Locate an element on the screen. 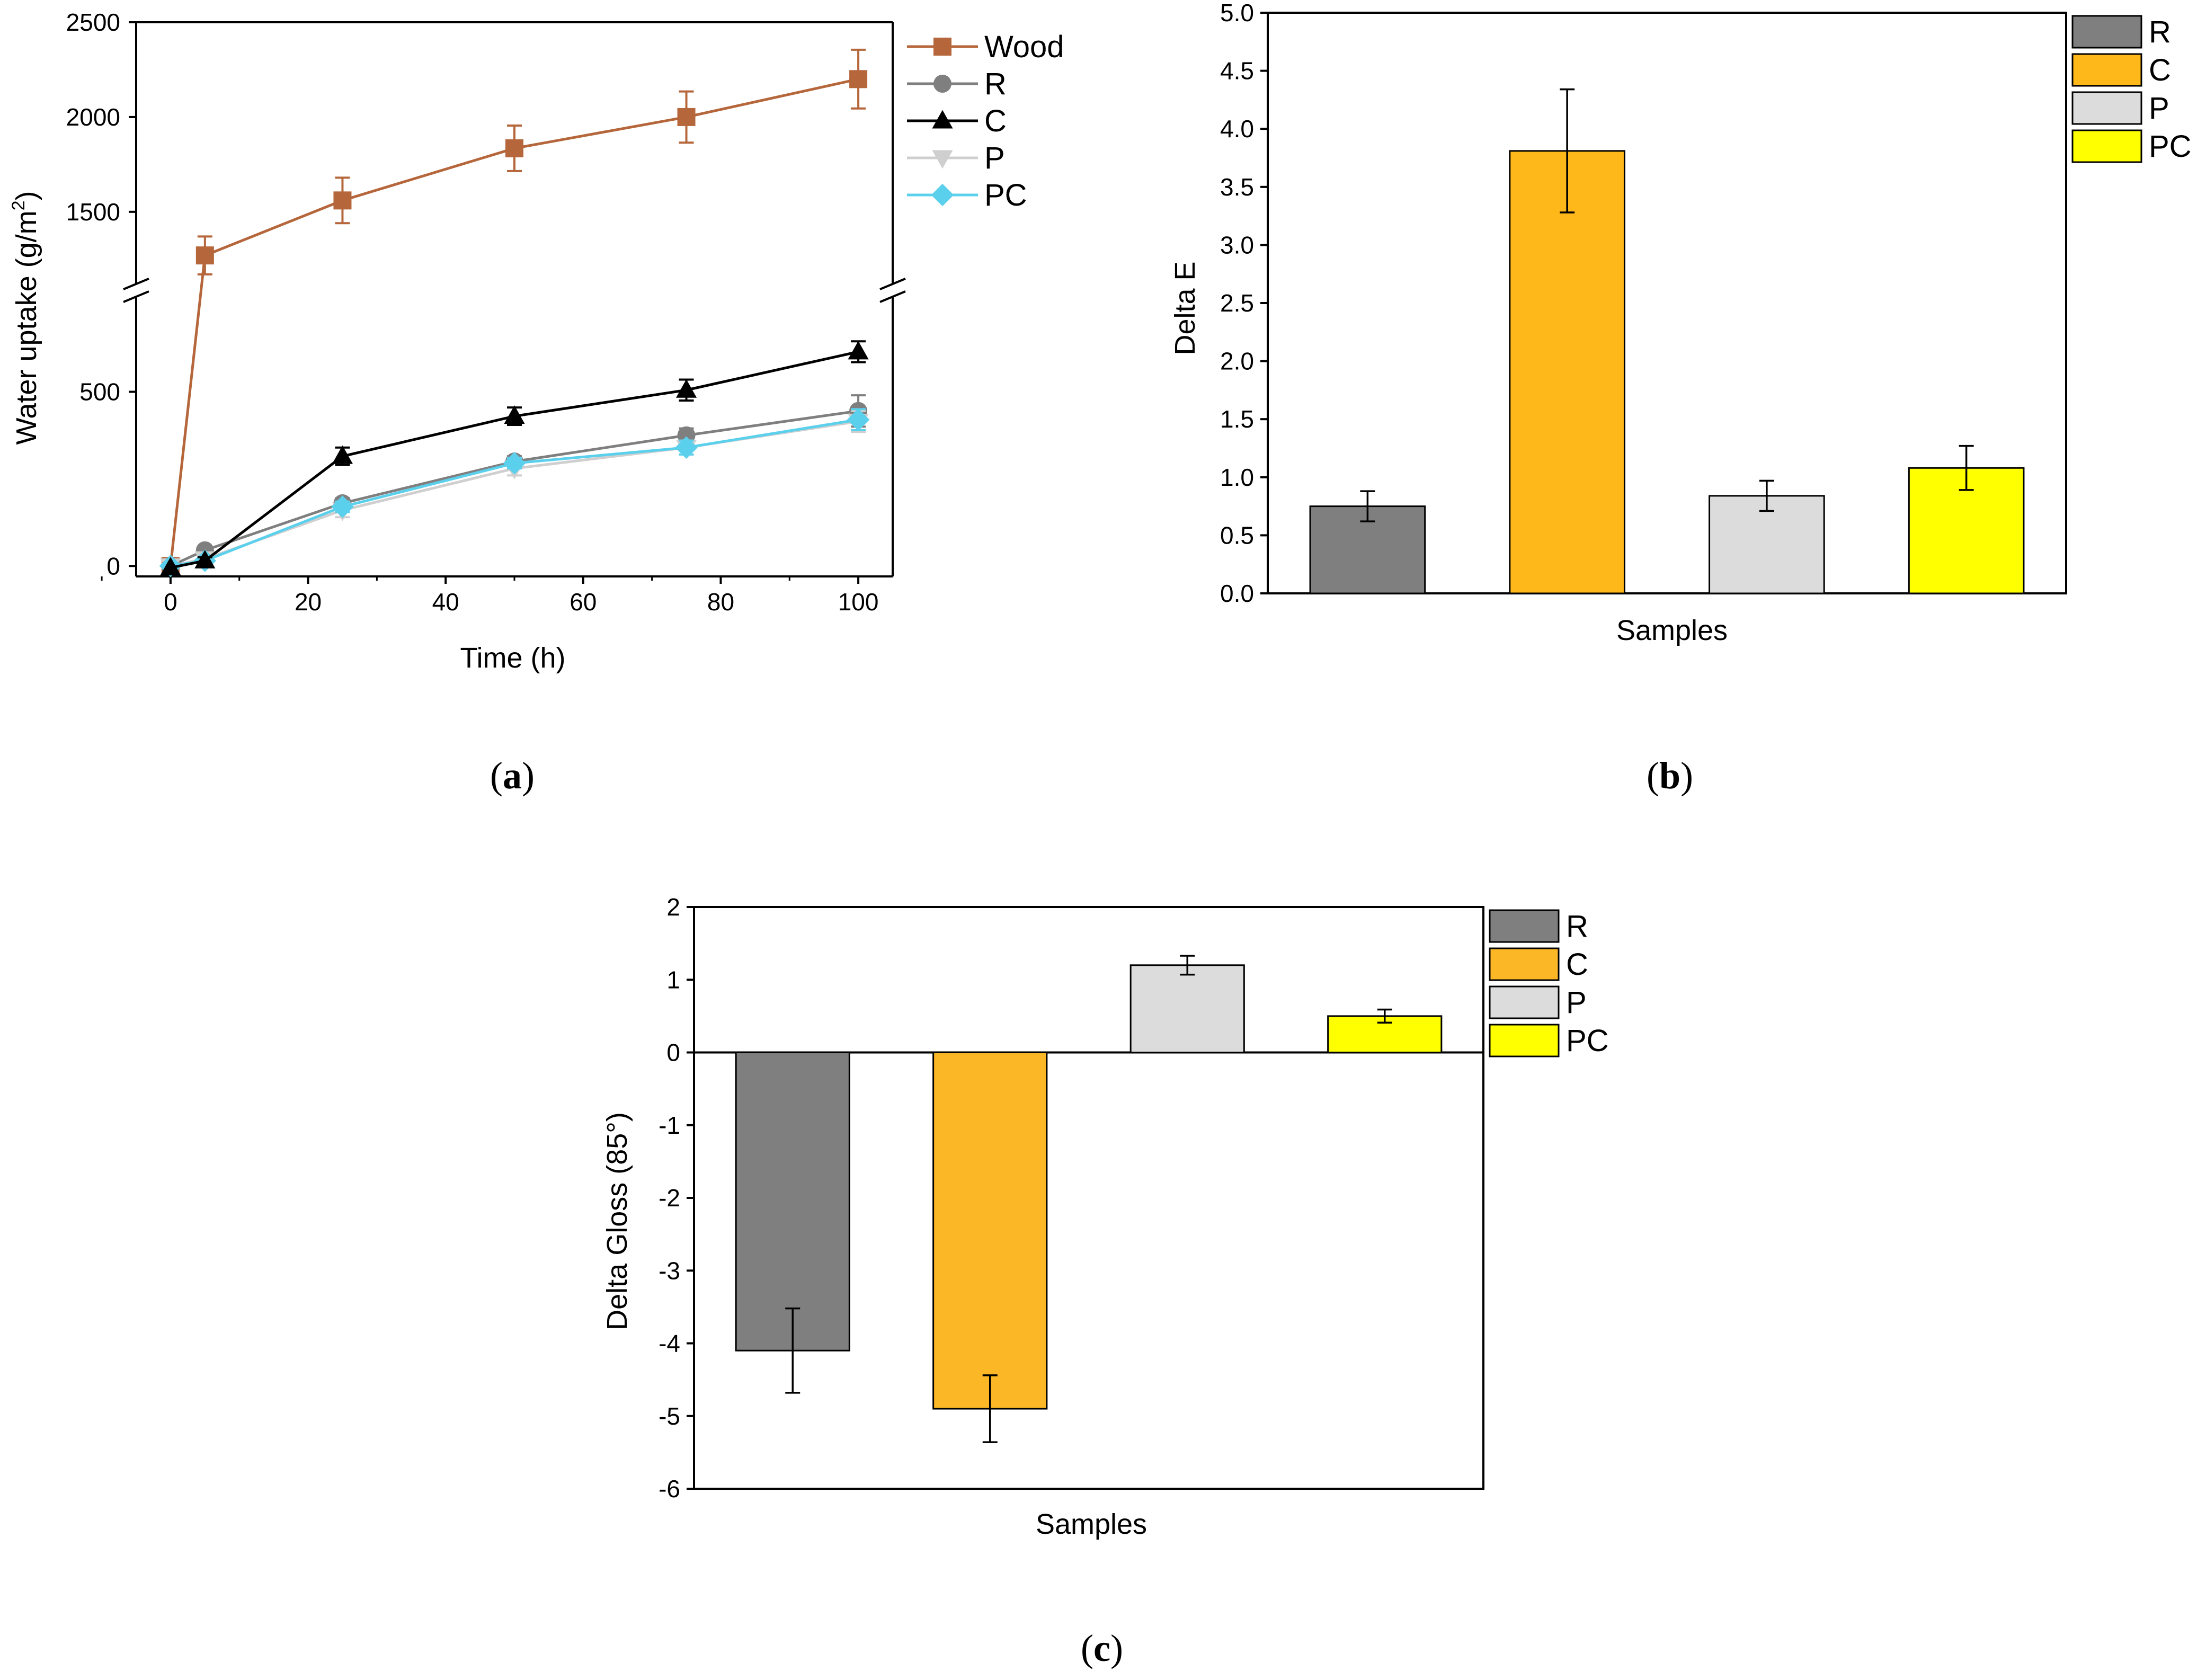  panel-a-y-tick-label-500: 500 is located at coordinates (99, 392).